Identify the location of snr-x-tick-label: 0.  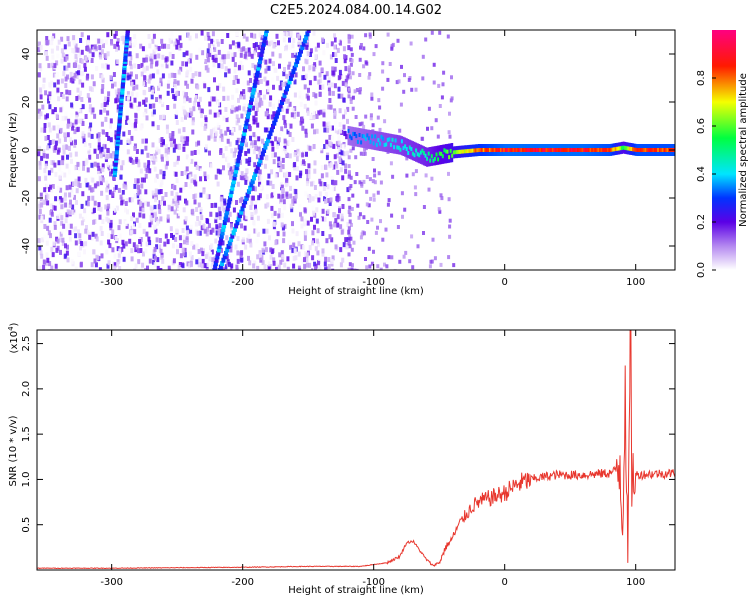
(505, 582).